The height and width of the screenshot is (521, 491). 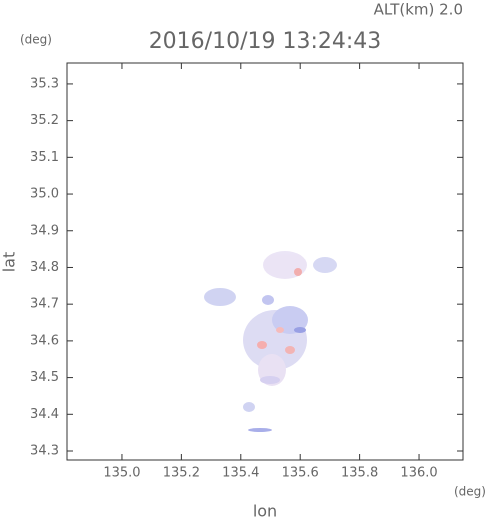 I want to click on y-tick-label: 34.6, so click(x=44, y=340).